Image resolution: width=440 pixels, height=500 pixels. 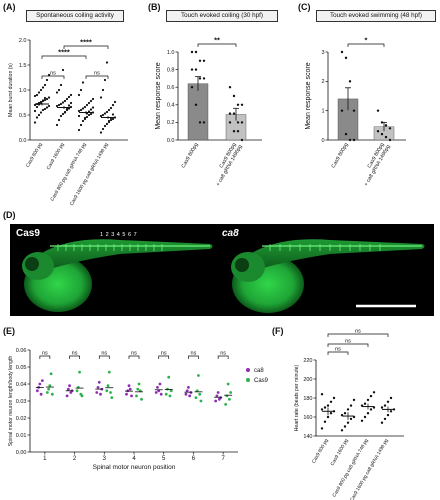 What do you see at coordinates (11, 90) in the screenshot?
I see `A-y-axis-label: Mean burst duration (s)` at bounding box center [11, 90].